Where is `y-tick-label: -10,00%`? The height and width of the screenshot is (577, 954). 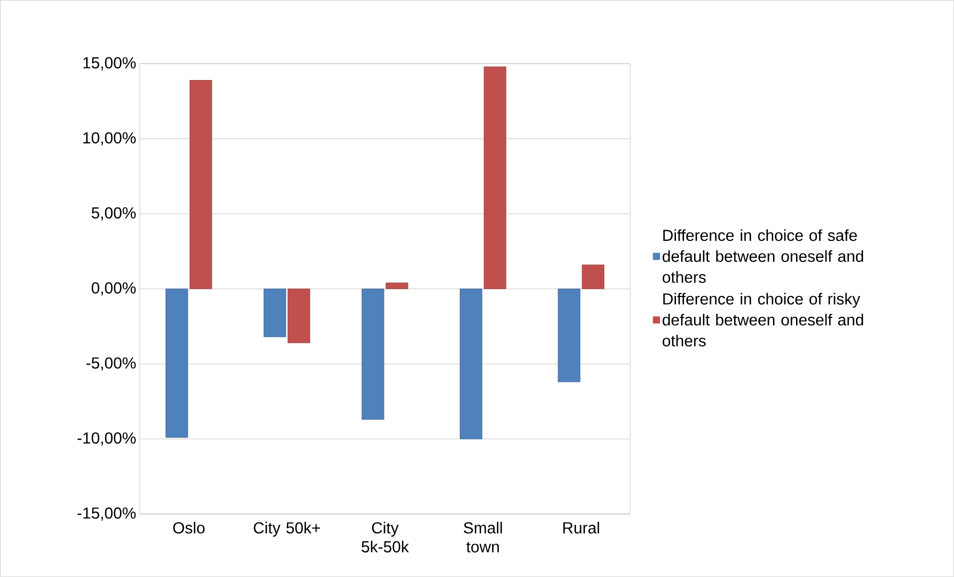
y-tick-label: -10,00% is located at coordinates (107, 439).